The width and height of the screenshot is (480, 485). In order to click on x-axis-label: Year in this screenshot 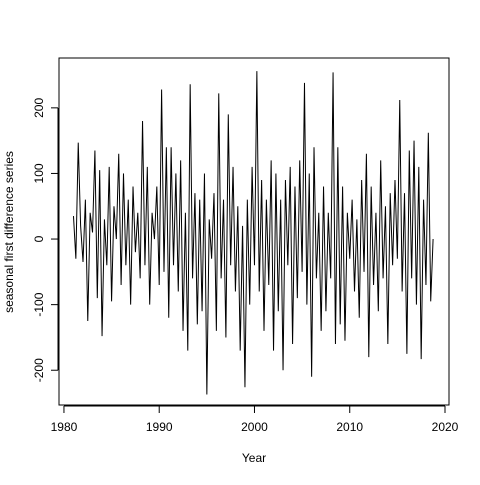, I will do `click(254, 458)`.